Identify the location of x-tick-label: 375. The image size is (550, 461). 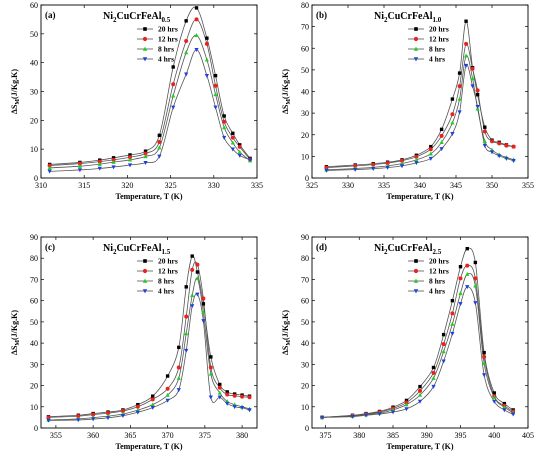
(205, 435).